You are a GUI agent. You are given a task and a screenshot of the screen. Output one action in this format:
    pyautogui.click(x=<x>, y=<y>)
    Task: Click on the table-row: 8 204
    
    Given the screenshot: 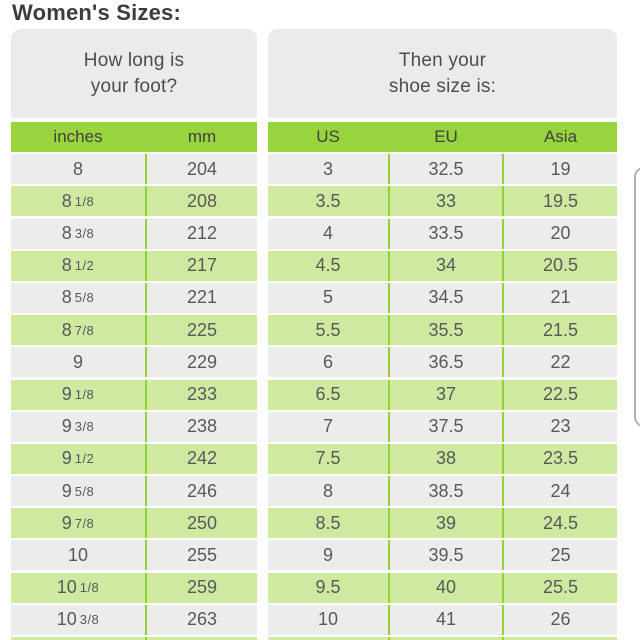 What is the action you would take?
    pyautogui.click(x=134, y=169)
    